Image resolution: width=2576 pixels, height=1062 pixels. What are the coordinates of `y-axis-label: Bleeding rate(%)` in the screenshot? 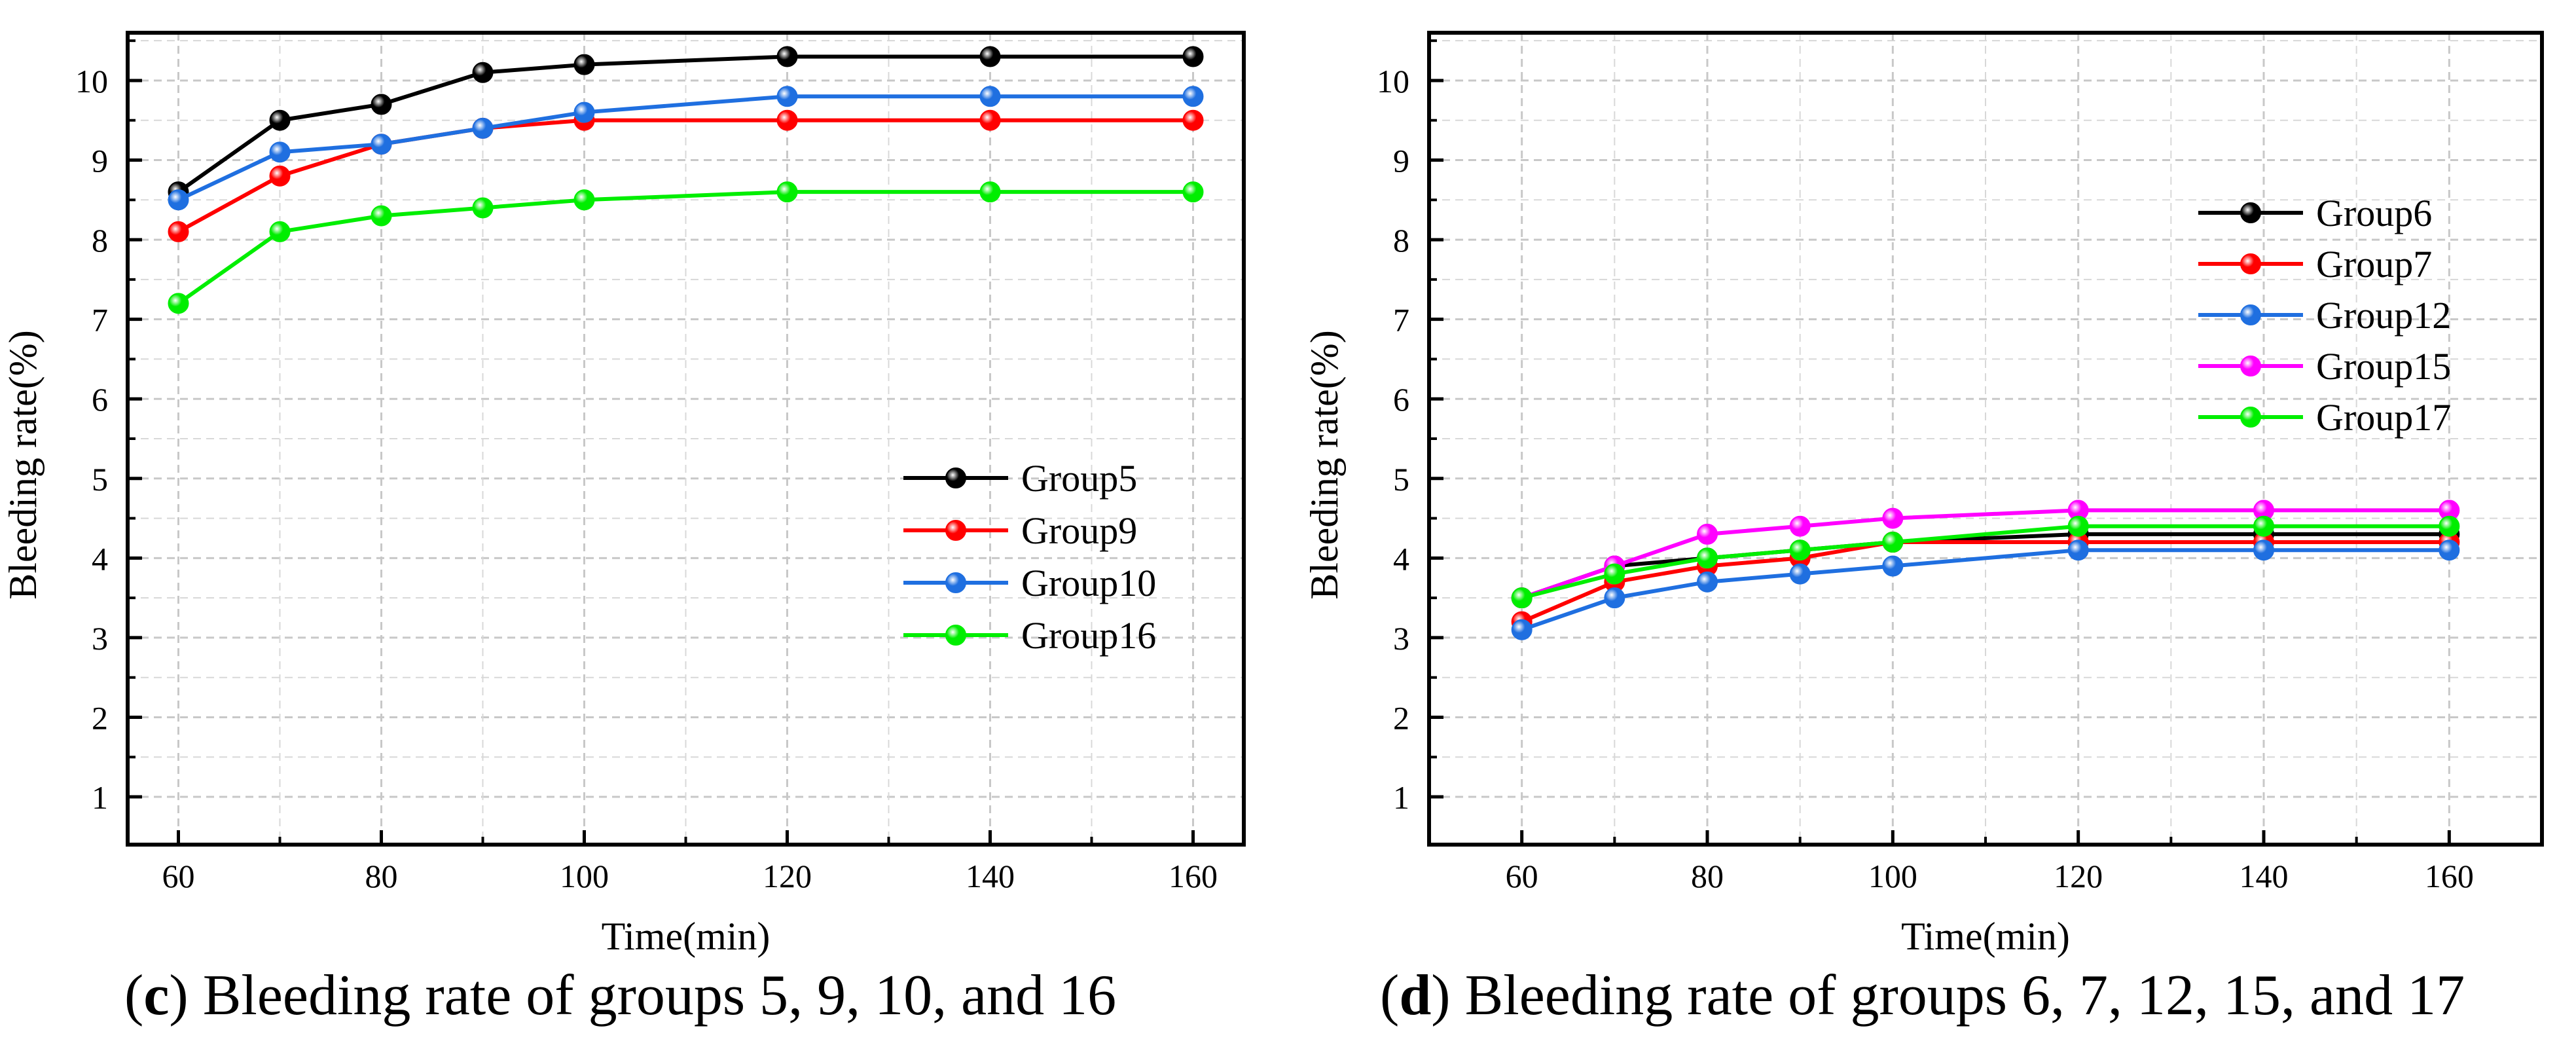 It's located at (23, 464).